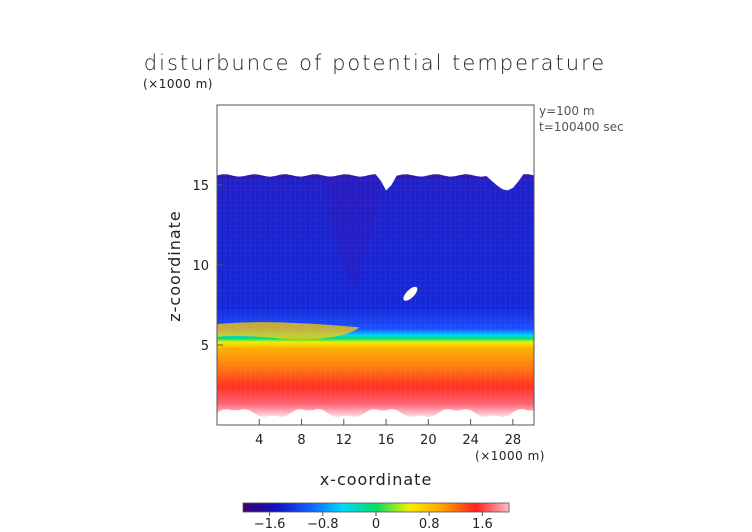 Image resolution: width=752 pixels, height=532 pixels. What do you see at coordinates (174, 266) in the screenshot?
I see `y-axis-label: z-coordinate` at bounding box center [174, 266].